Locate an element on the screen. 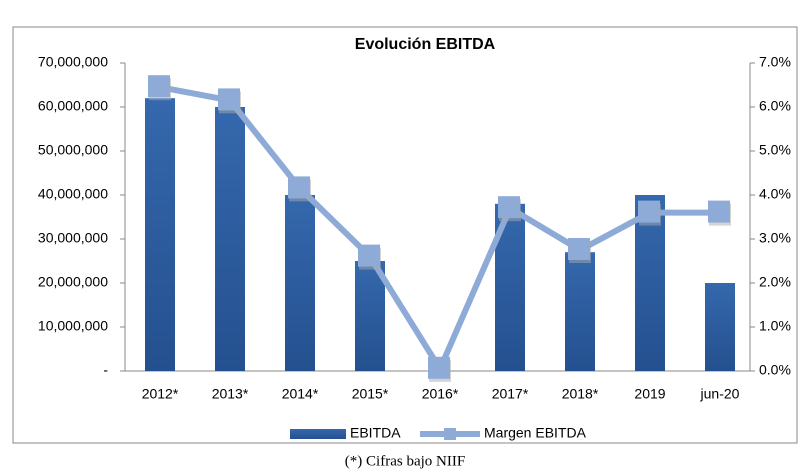  y2-tick-label: 7.0% is located at coordinates (775, 62).